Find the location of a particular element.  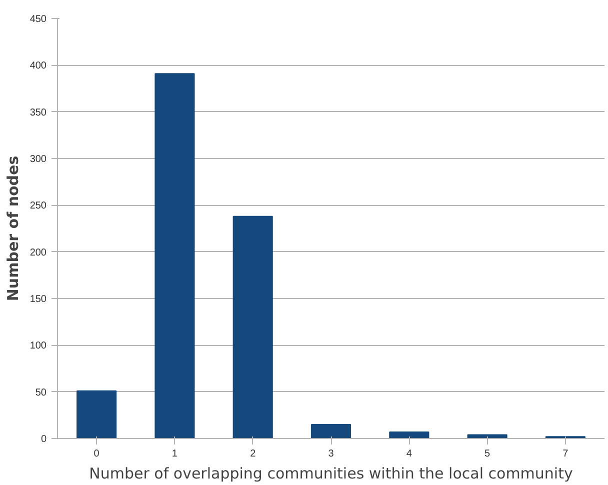

y-tick-label: 450 is located at coordinates (38, 19).